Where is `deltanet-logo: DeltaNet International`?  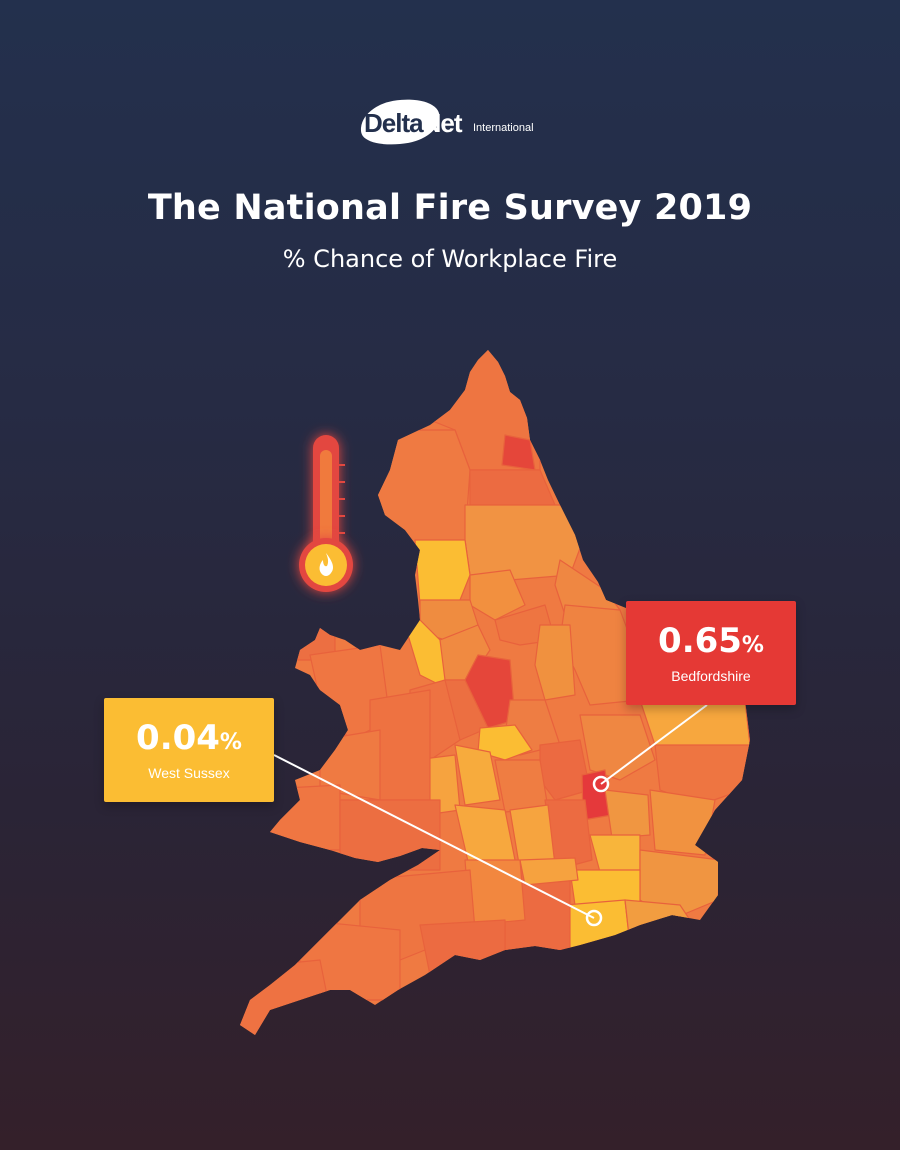 deltanet-logo: DeltaNet International is located at coordinates (458, 122).